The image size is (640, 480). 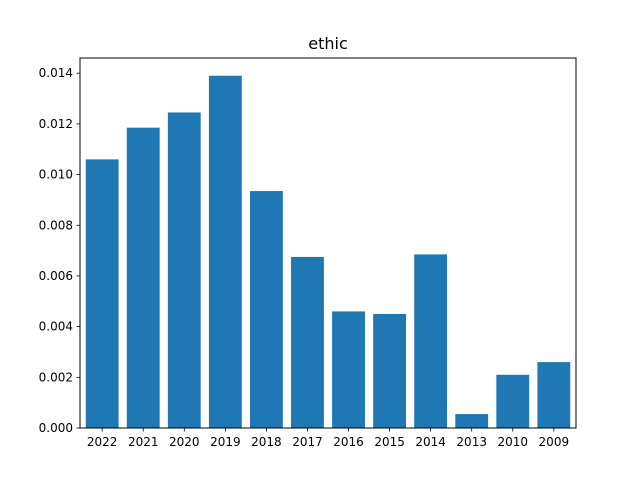 I want to click on bar-2013, so click(x=472, y=421).